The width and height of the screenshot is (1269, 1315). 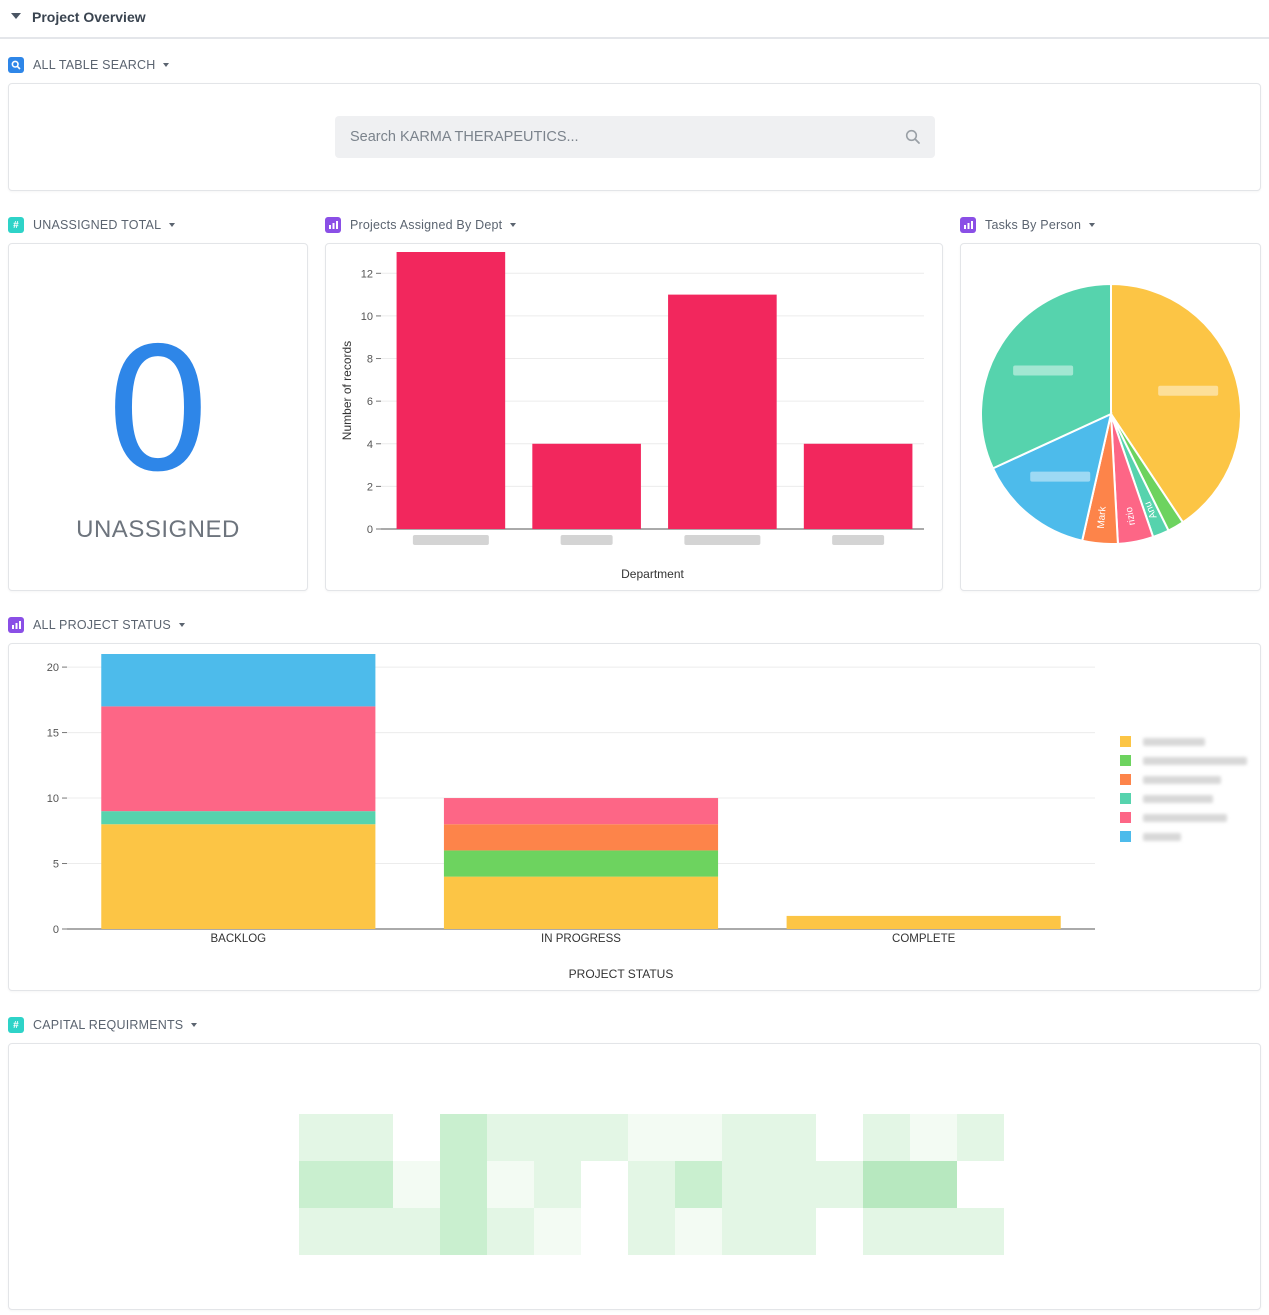 What do you see at coordinates (103, 1025) in the screenshot?
I see `section-label-capital: # CAPITAL REQUIRMENTS` at bounding box center [103, 1025].